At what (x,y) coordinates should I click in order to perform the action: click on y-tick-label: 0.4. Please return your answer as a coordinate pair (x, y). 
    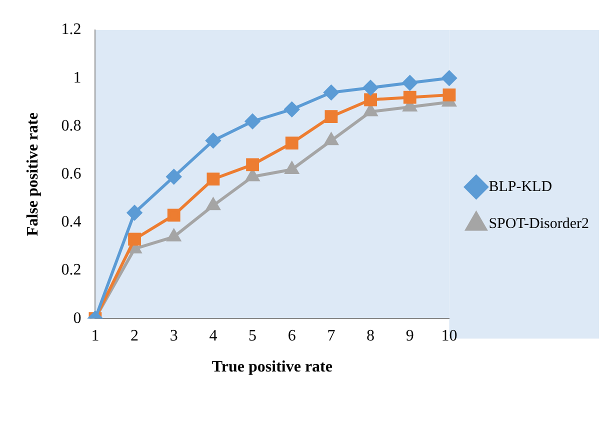
    Looking at the image, I should click on (71, 222).